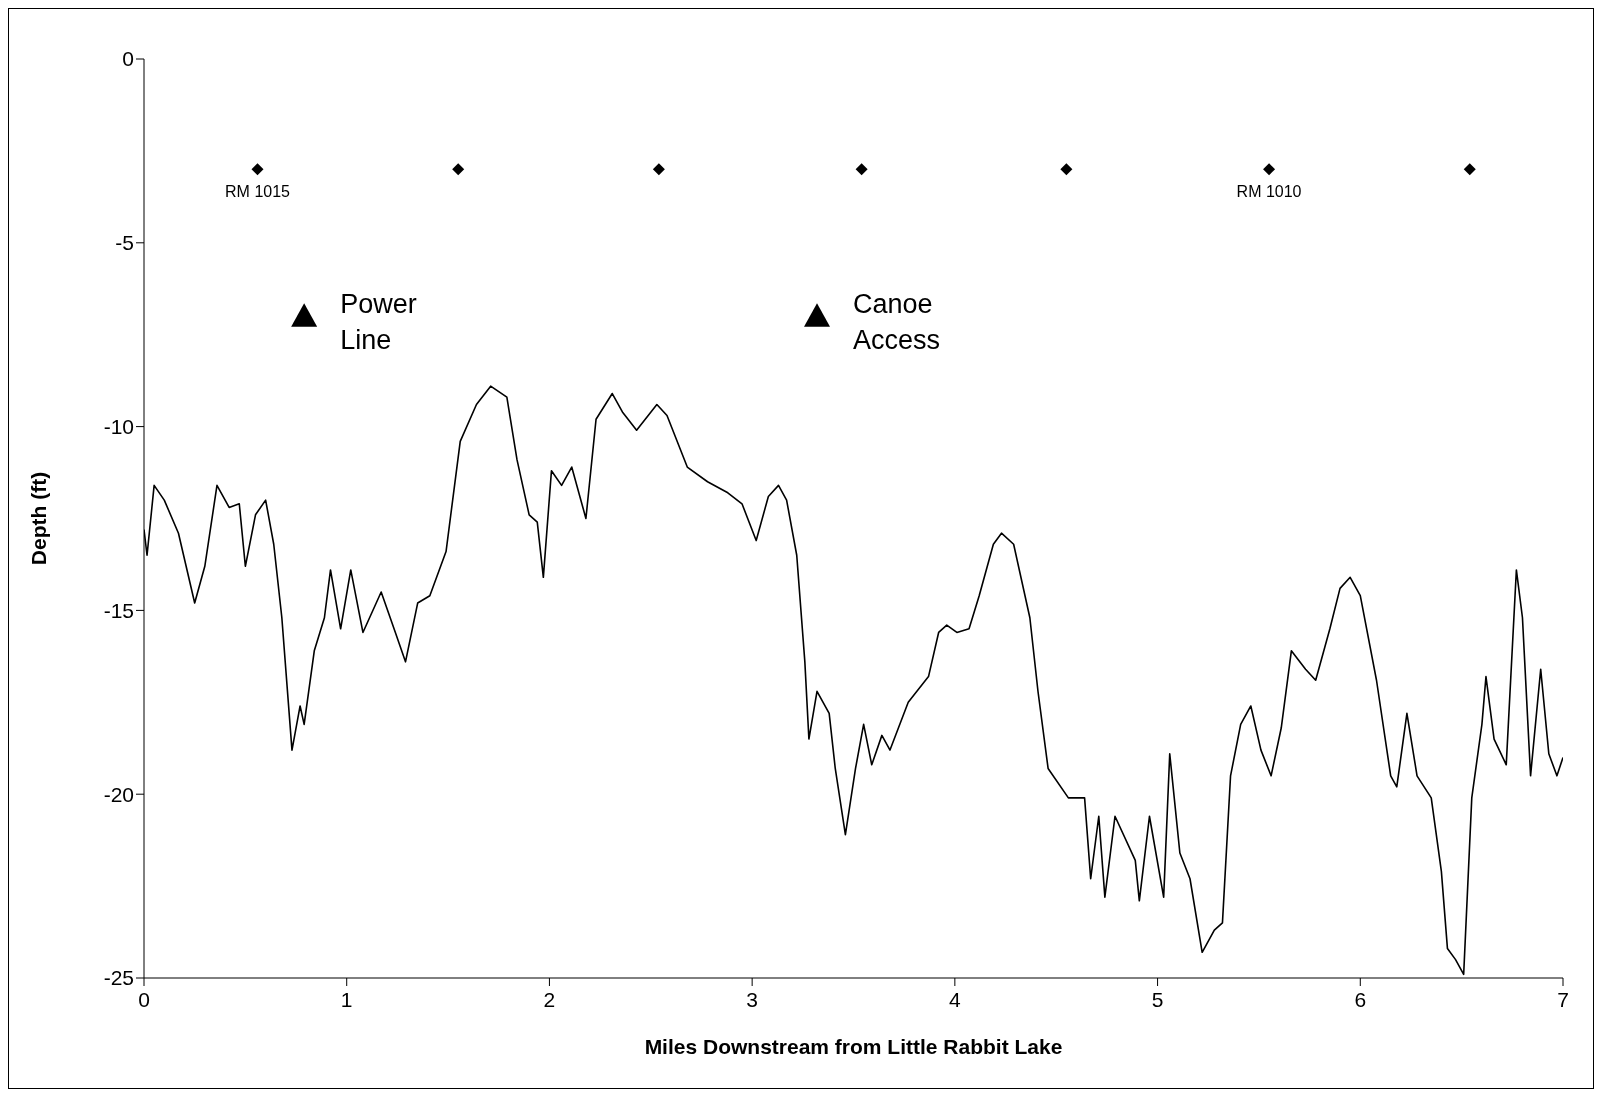 The image size is (1602, 1097). What do you see at coordinates (346, 999) in the screenshot?
I see `x-tick-label: 1` at bounding box center [346, 999].